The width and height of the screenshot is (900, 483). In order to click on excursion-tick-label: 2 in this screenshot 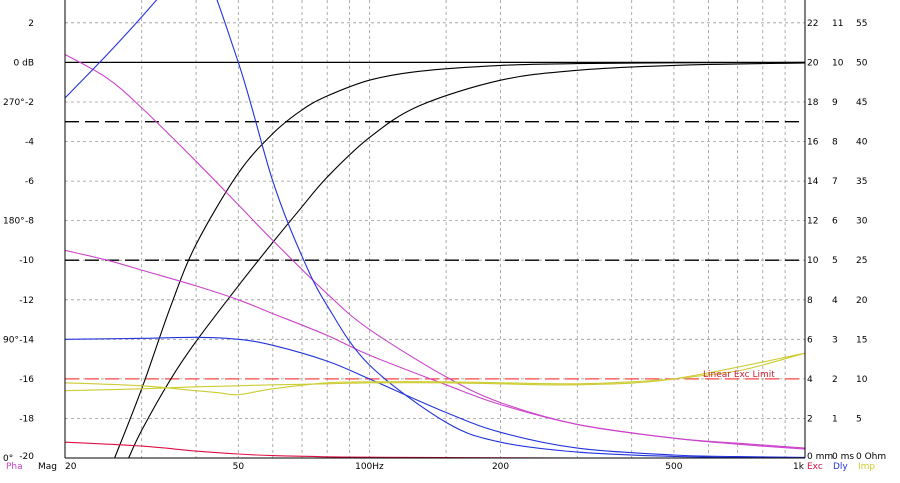, I will do `click(810, 419)`.